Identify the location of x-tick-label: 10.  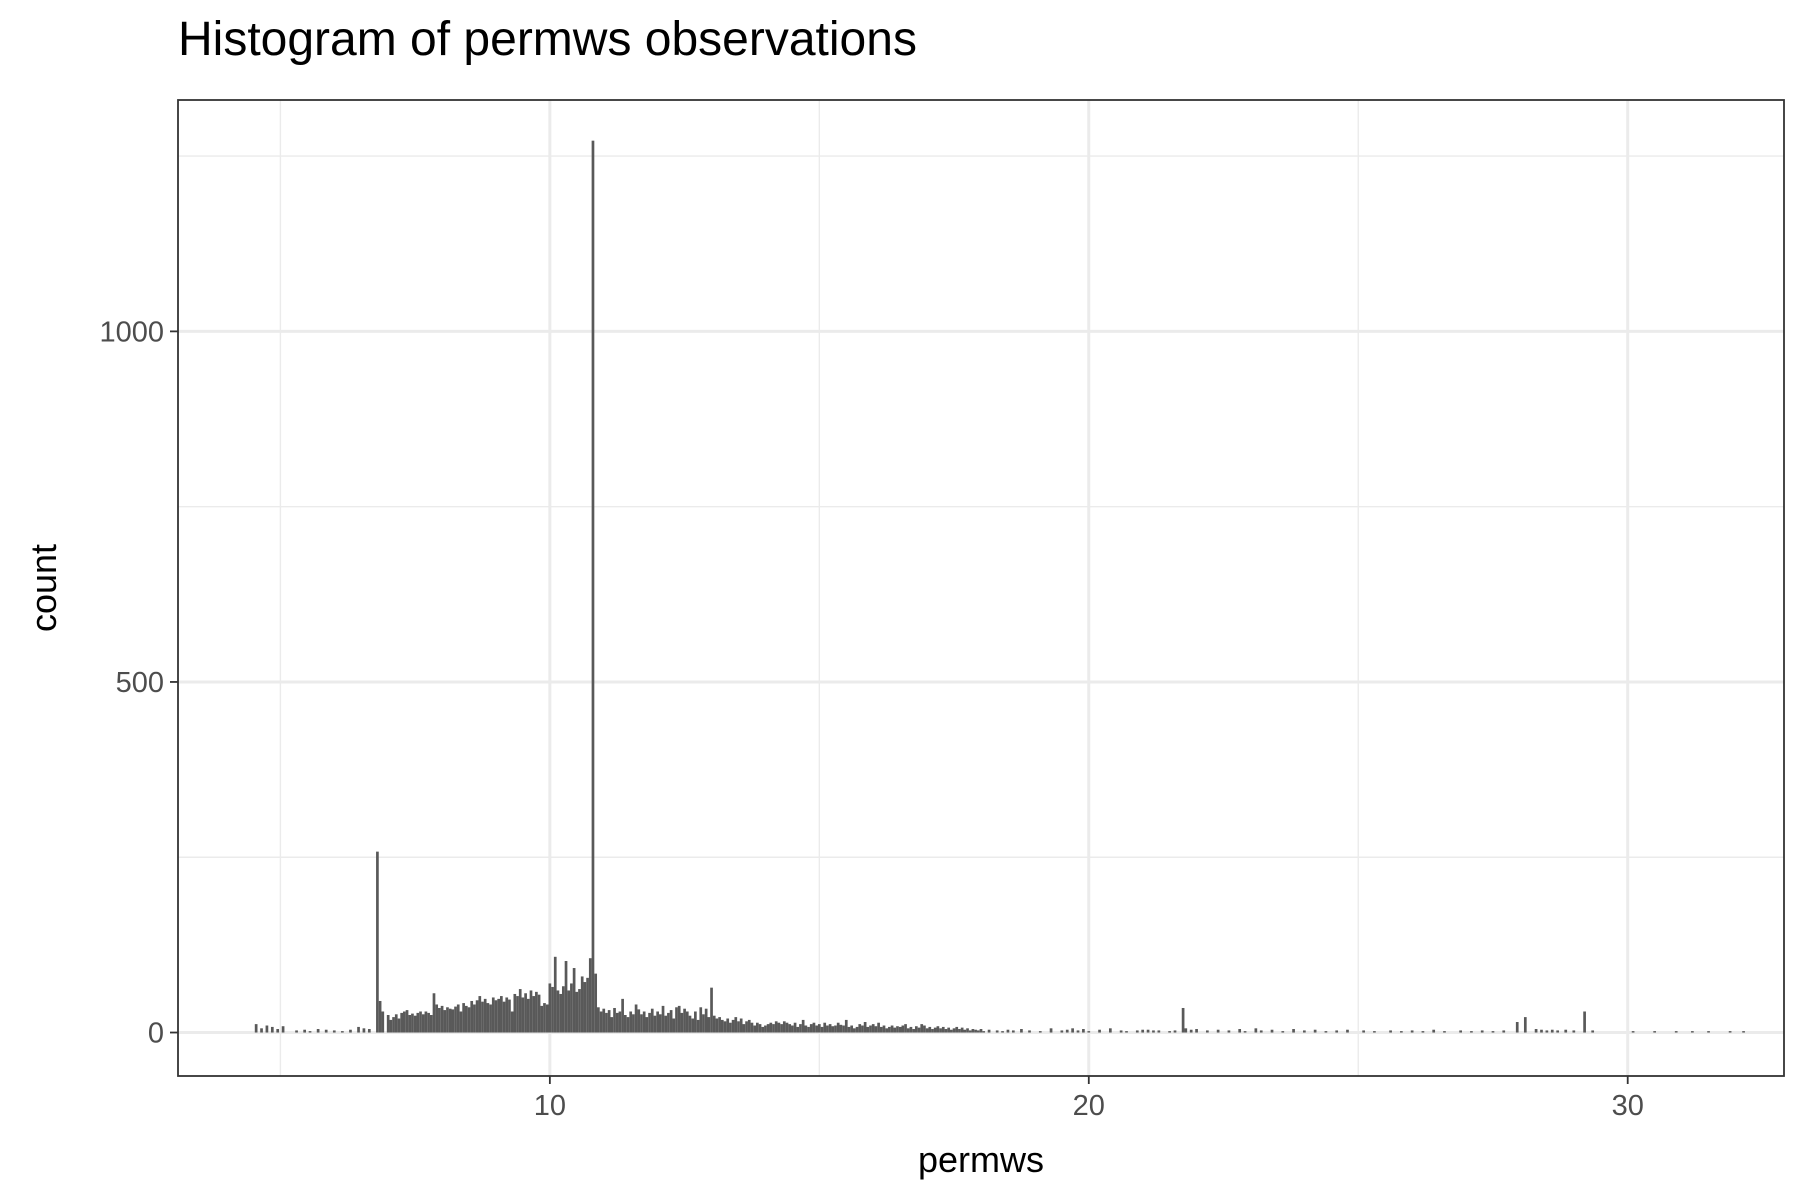
(550, 1106).